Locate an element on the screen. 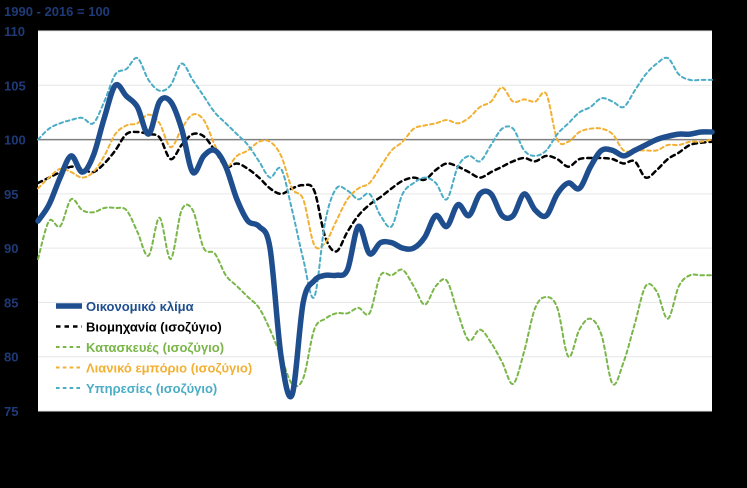  legend-label-2: Κατασκευές (ισοζύγιο) is located at coordinates (155, 347).